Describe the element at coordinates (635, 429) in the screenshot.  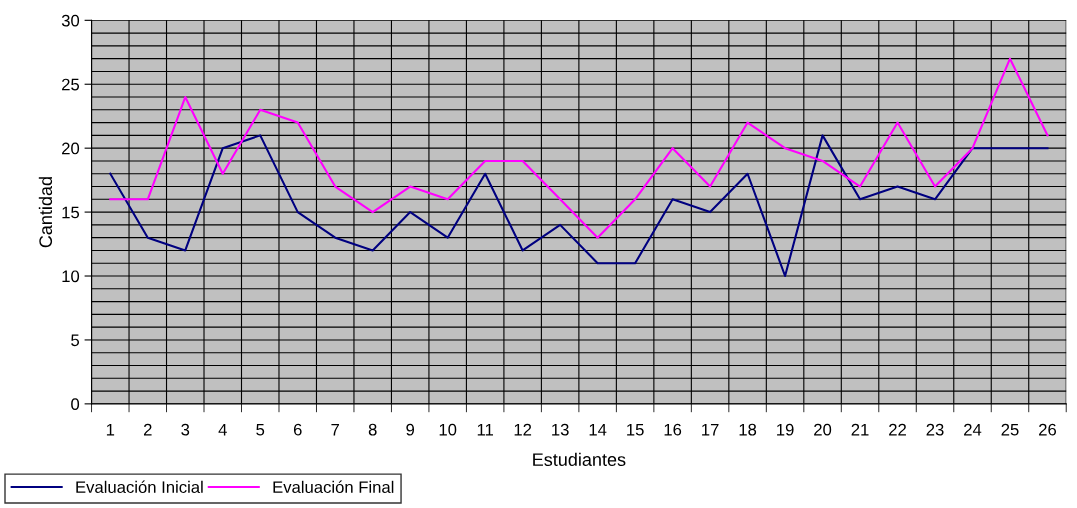
I see `x-tick-label: 15` at that location.